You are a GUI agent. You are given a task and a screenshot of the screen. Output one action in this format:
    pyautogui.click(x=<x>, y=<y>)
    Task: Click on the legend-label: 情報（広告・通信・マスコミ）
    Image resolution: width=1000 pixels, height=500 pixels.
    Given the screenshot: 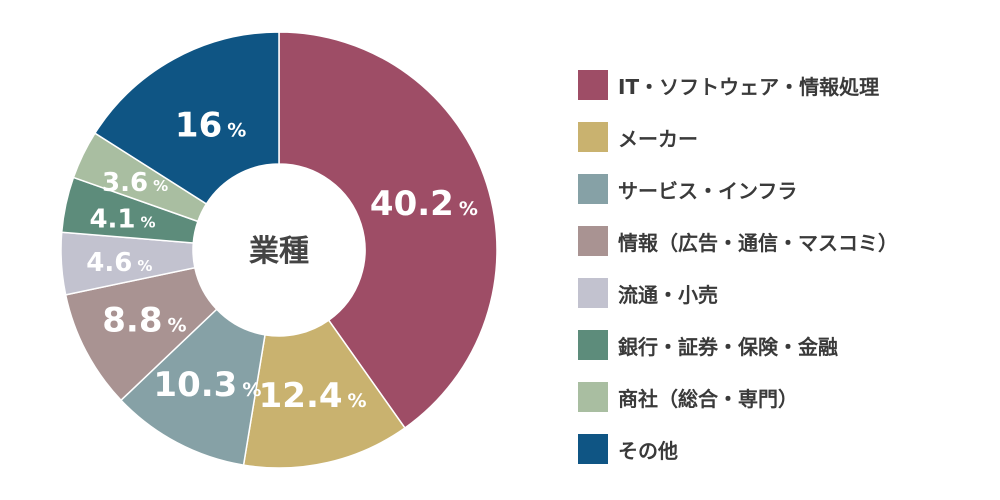 What is the action you would take?
    pyautogui.click(x=758, y=242)
    